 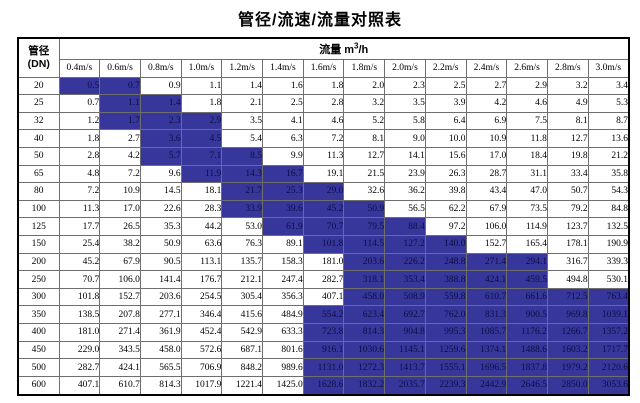 What do you see at coordinates (527, 350) in the screenshot?
I see `flow-cell-dn450-2-6ms: 1488.6` at bounding box center [527, 350].